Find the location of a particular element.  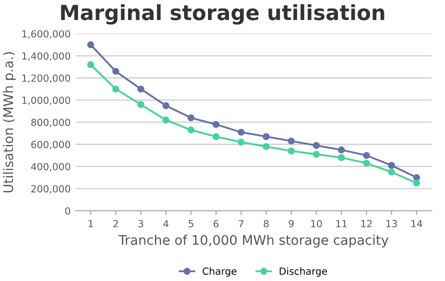

y-tick-label: 1,600,000 is located at coordinates (46, 34).